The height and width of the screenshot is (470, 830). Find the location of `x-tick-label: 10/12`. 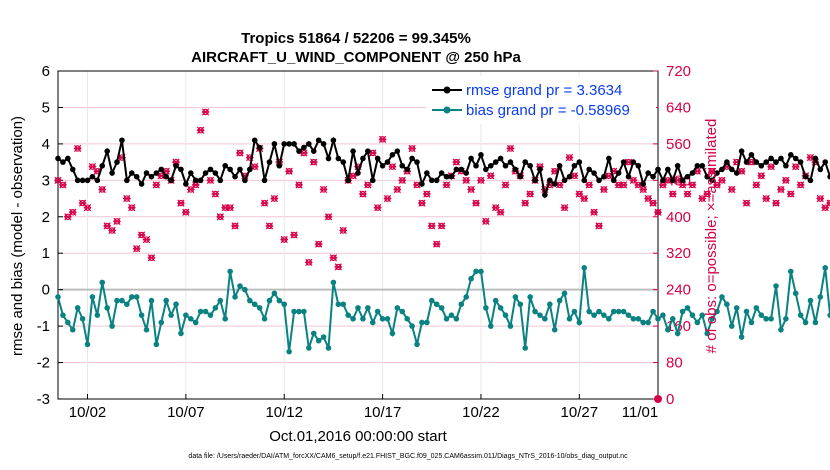

x-tick-label: 10/12 is located at coordinates (284, 412).